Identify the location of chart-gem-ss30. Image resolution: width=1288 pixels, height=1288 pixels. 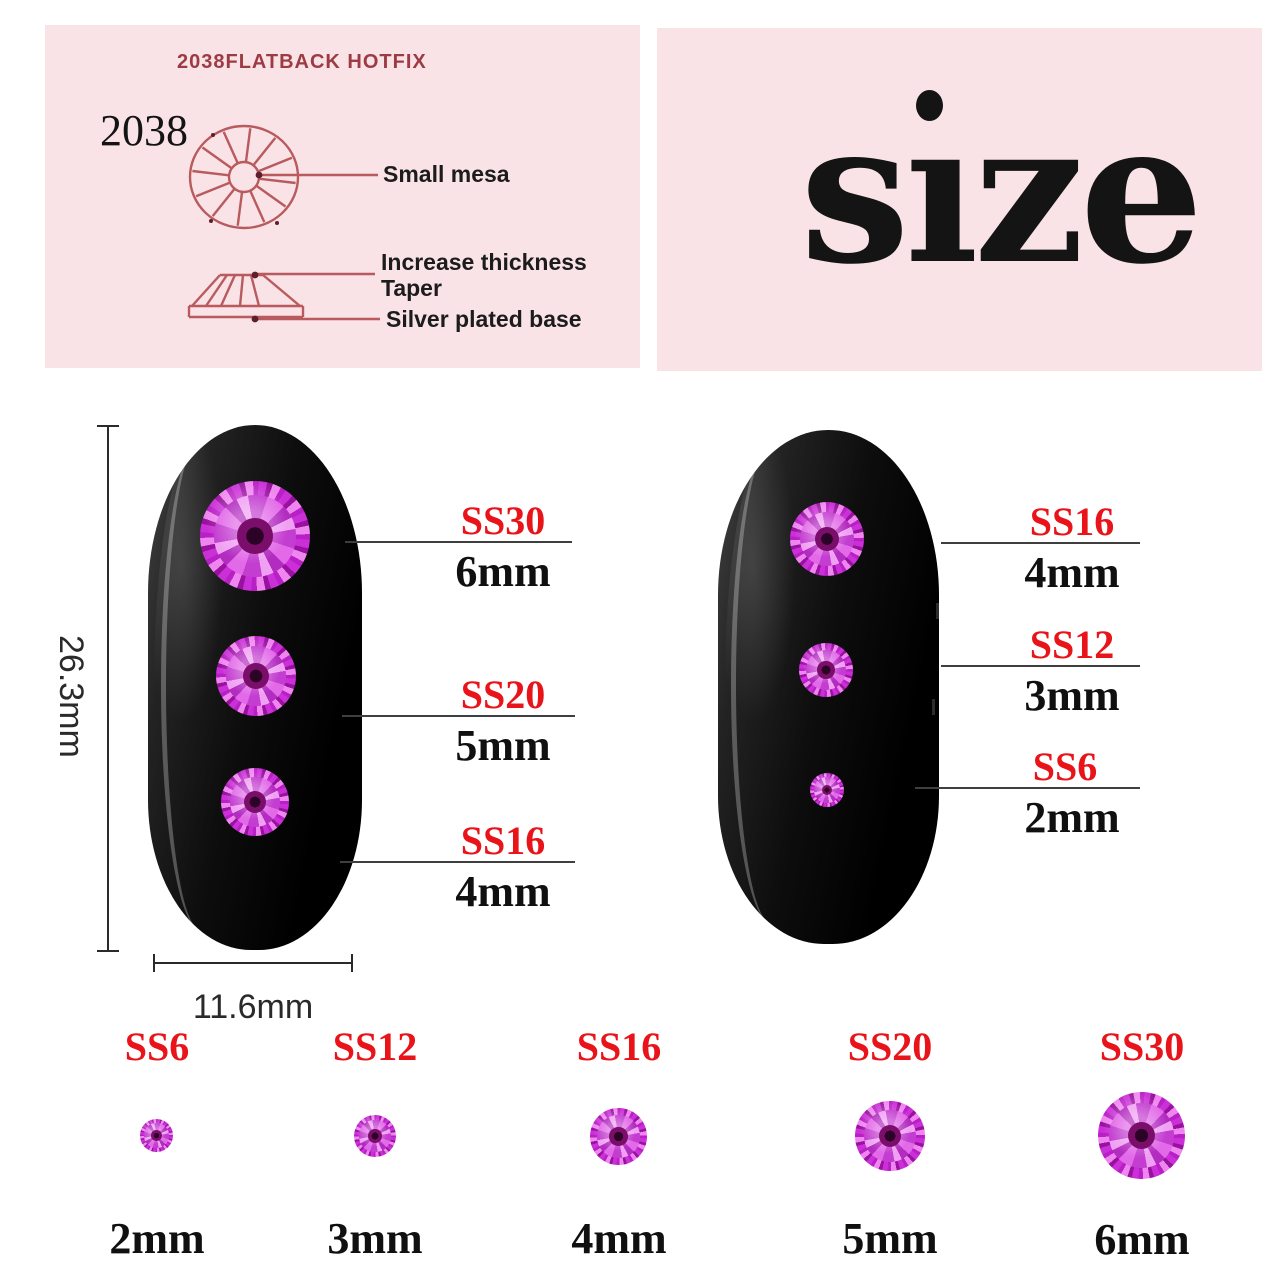
(1141, 1135).